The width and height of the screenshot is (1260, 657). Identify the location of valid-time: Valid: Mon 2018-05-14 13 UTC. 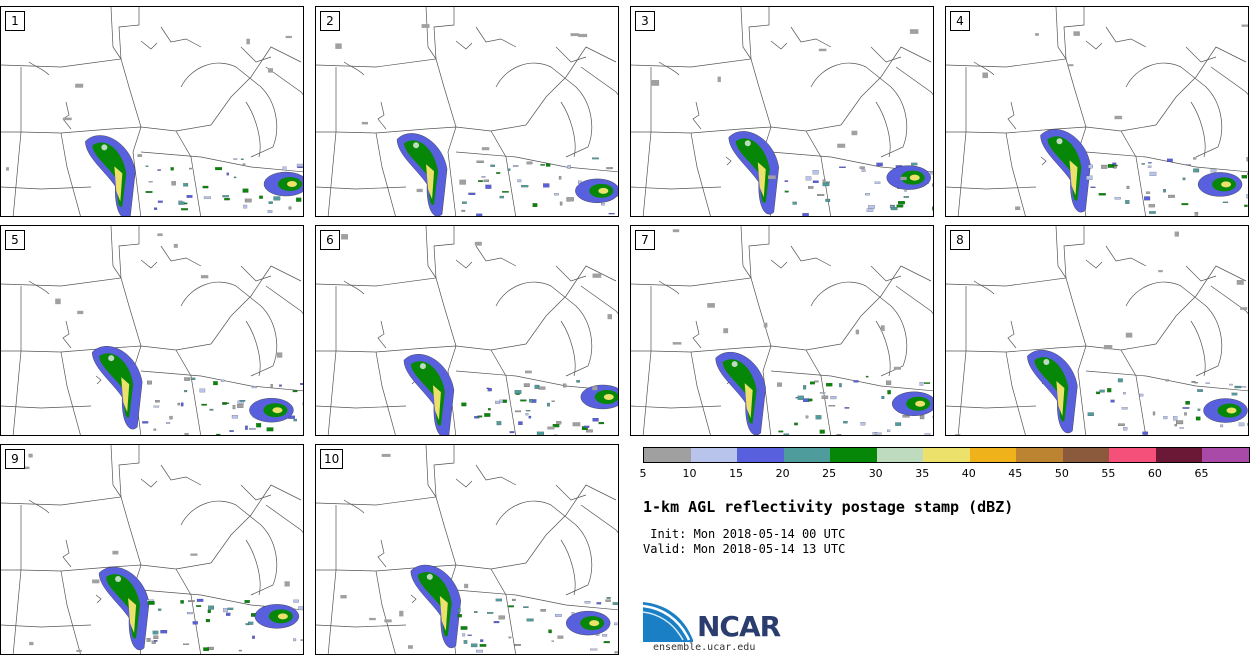
(744, 549).